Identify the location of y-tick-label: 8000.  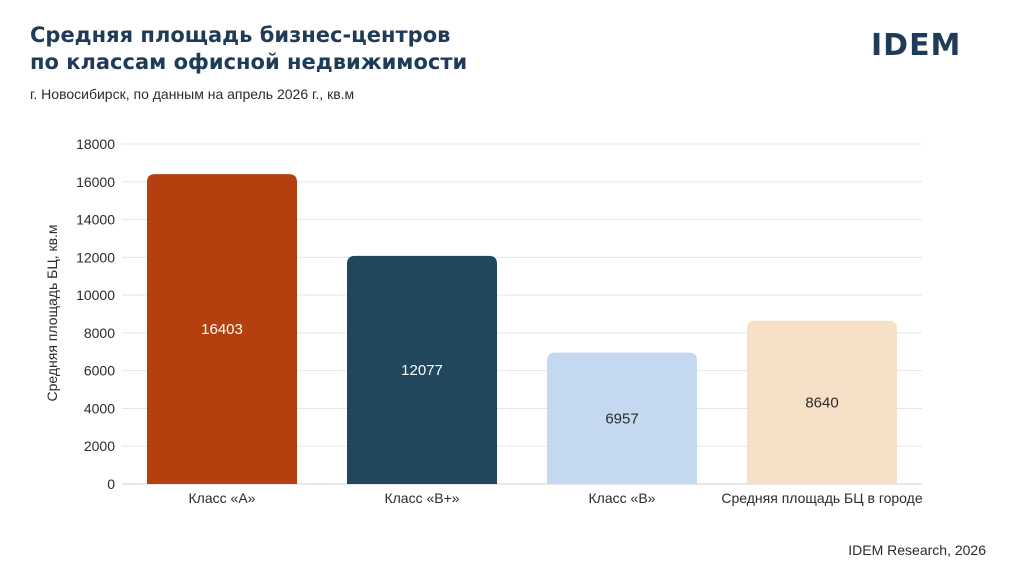
(99, 333).